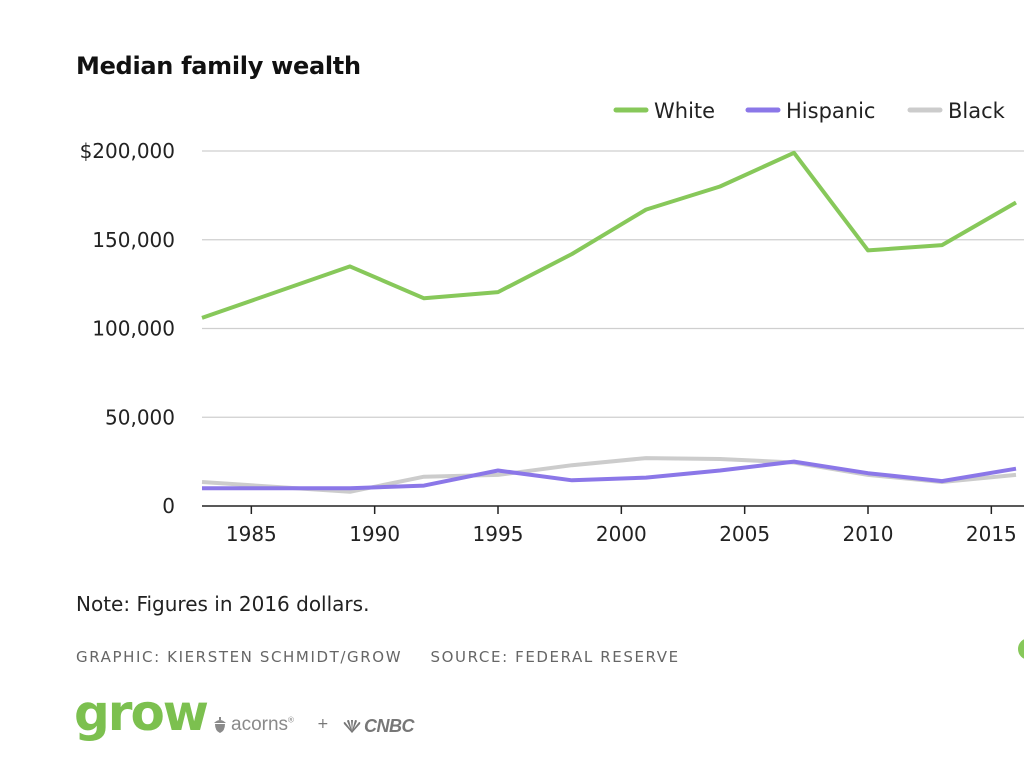  Describe the element at coordinates (133, 329) in the screenshot. I see `y-tick-label: 100,000` at that location.